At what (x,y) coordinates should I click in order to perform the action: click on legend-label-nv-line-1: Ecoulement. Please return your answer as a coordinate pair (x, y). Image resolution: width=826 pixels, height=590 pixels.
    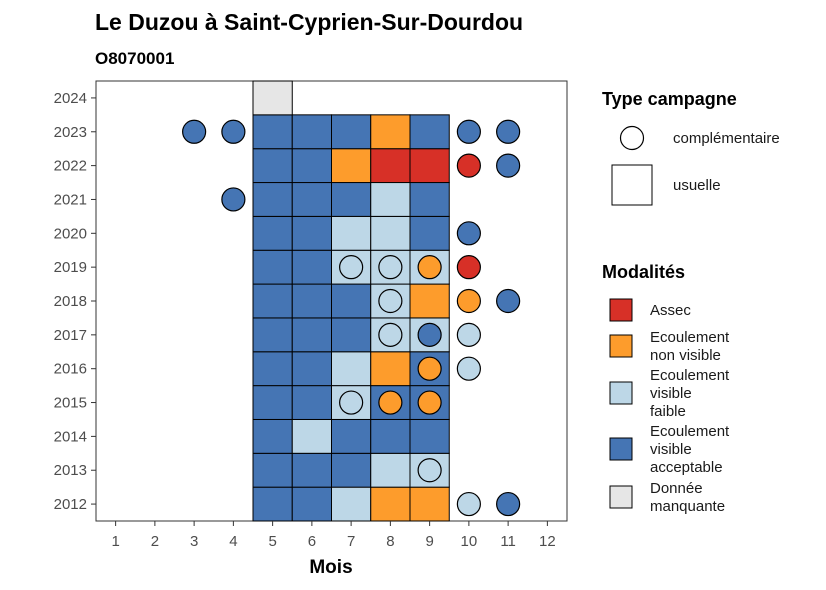
    Looking at the image, I should click on (690, 337).